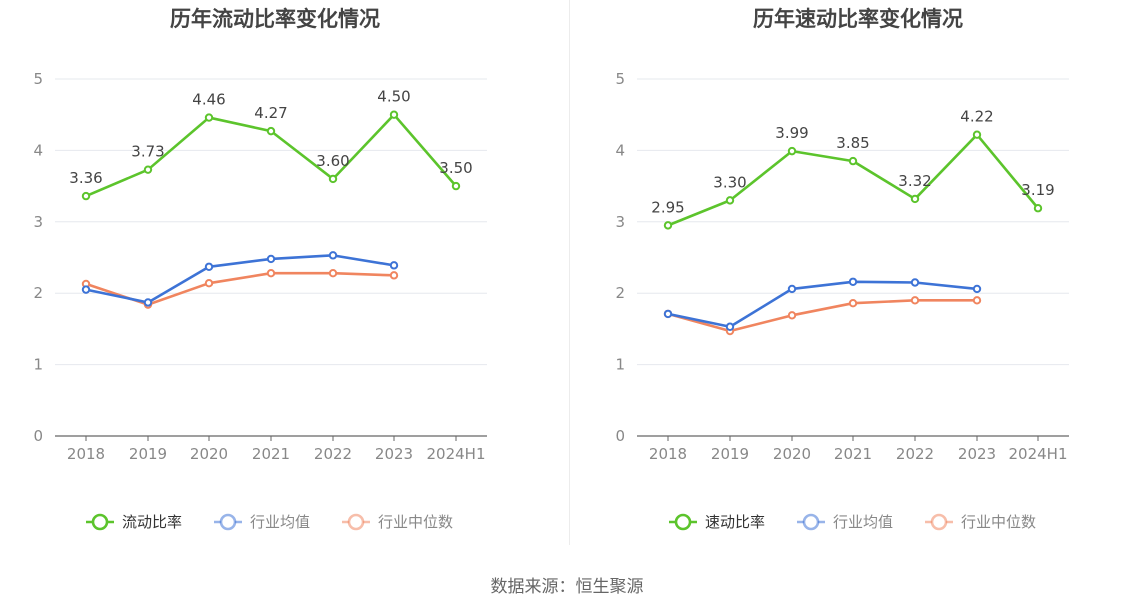 The height and width of the screenshot is (612, 1134). I want to click on chart-title: 历年流动比率变化情况, so click(275, 19).